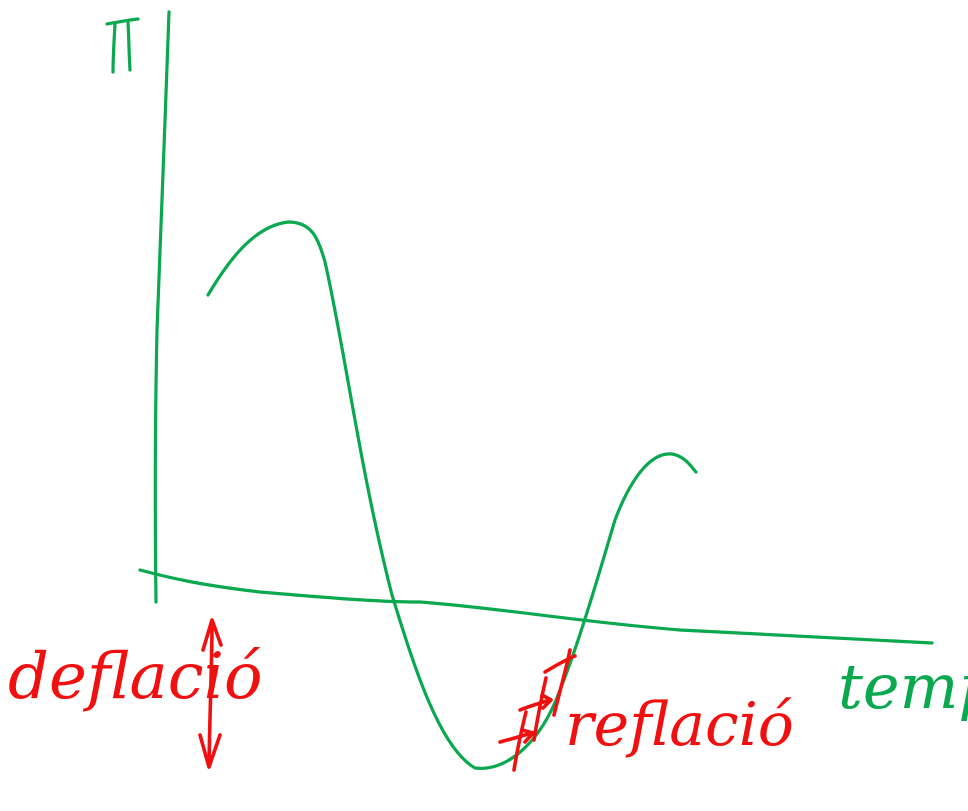 The width and height of the screenshot is (968, 811). Describe the element at coordinates (679, 725) in the screenshot. I see `reflation-label: reflació` at that location.